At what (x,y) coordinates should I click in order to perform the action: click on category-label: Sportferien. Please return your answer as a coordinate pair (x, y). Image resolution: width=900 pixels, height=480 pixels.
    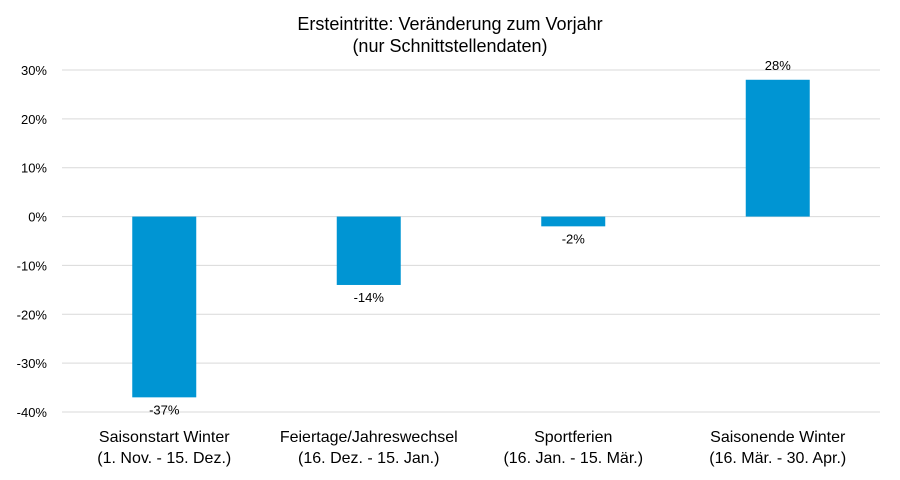
    Looking at the image, I should click on (573, 437).